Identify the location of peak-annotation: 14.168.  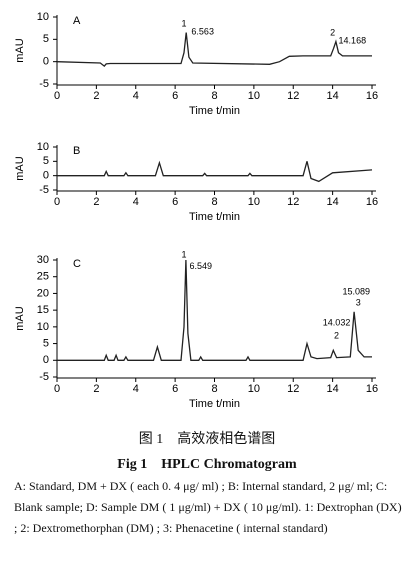
(353, 40).